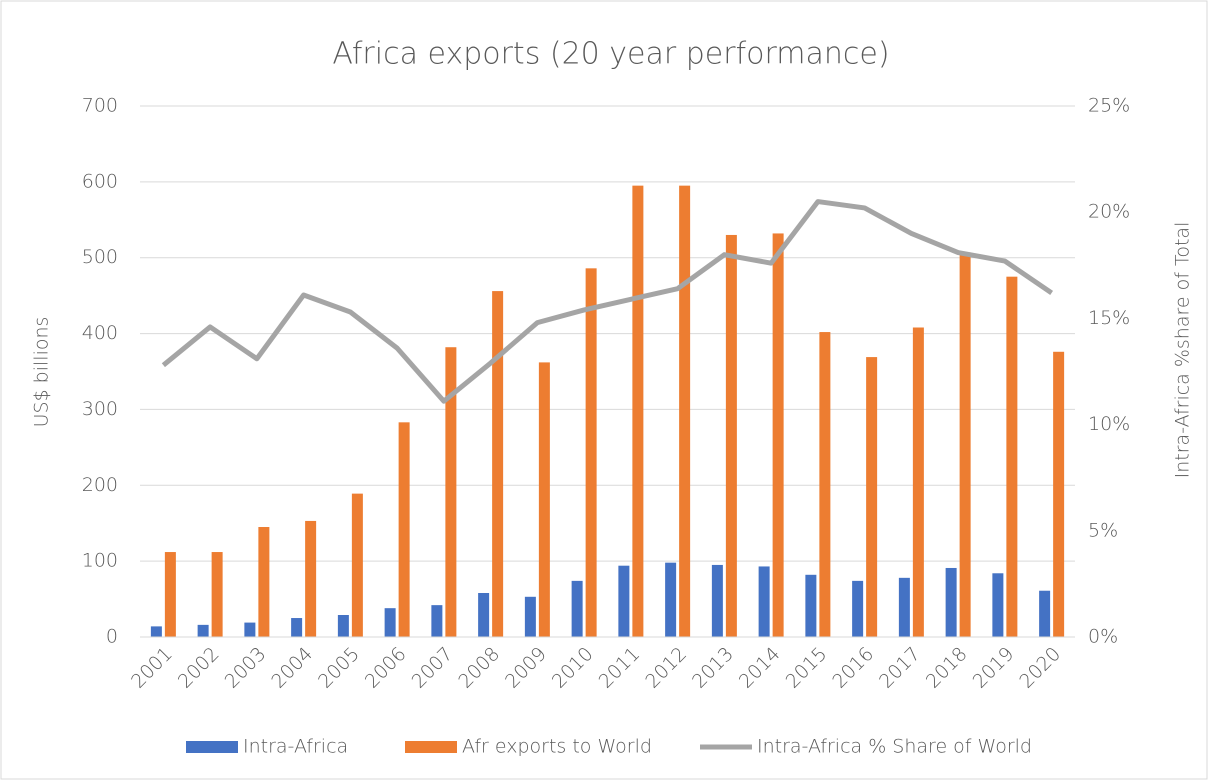  What do you see at coordinates (42, 372) in the screenshot?
I see `y-axis-title: US$ billions` at bounding box center [42, 372].